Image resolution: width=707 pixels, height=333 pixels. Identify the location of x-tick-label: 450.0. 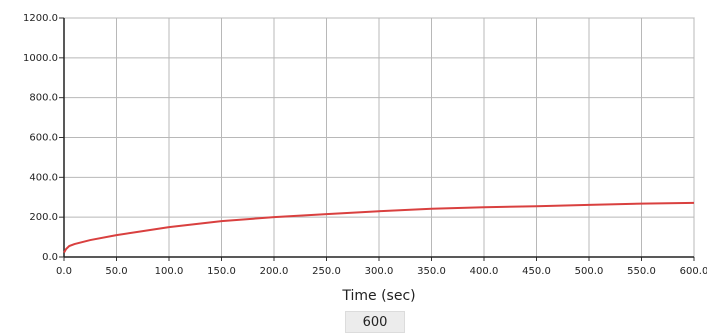
(536, 271).